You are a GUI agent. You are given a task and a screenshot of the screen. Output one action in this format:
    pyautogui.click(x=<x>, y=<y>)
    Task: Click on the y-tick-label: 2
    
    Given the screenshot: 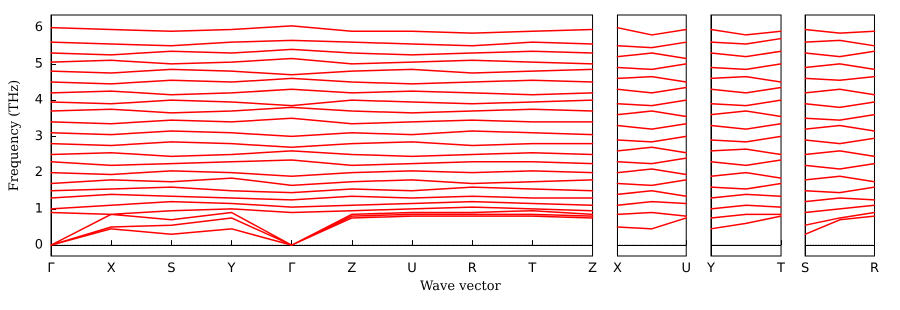 What is the action you would take?
    pyautogui.click(x=38, y=172)
    